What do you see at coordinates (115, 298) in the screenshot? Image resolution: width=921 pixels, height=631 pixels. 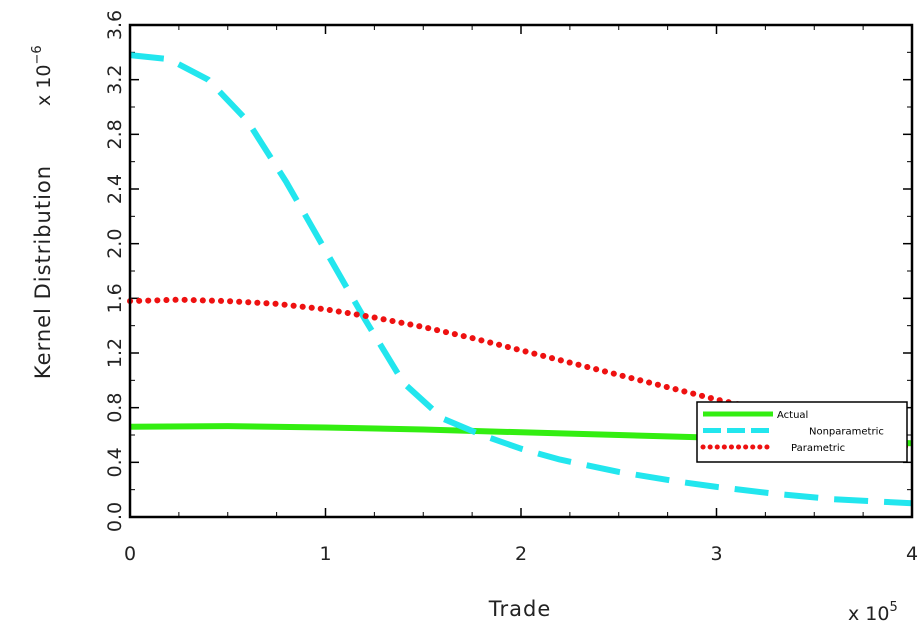 I see `y-tick-label: 1.6` at bounding box center [115, 298].